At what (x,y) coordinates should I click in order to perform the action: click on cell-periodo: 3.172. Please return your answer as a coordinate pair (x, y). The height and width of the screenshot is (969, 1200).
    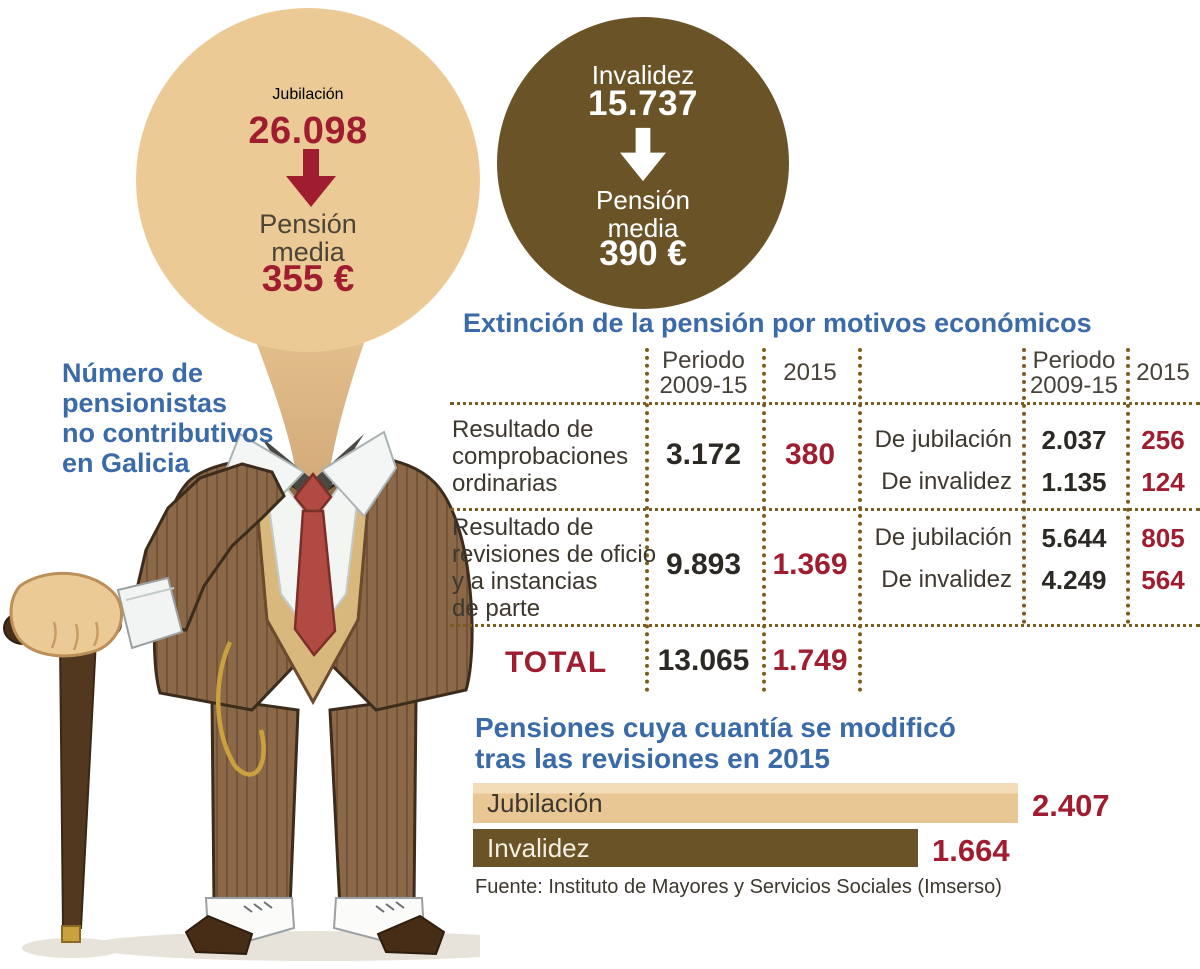
    Looking at the image, I should click on (703, 454).